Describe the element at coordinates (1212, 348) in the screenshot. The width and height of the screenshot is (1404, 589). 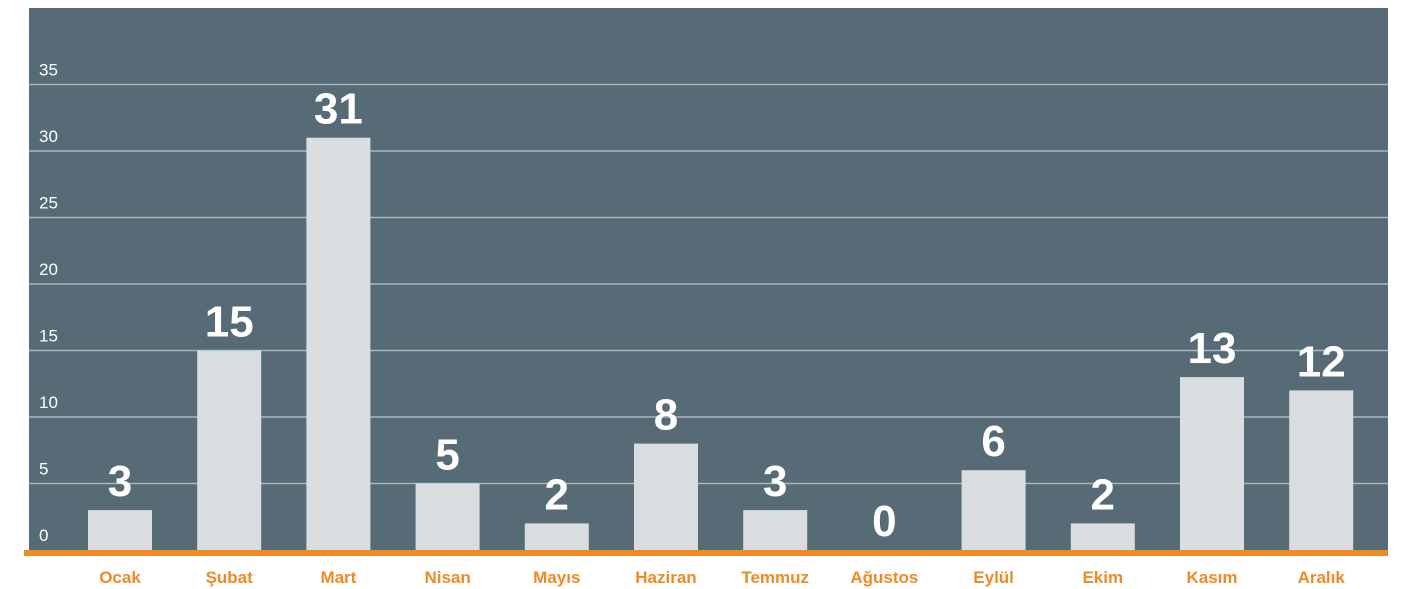
I see `data-label: 13` at that location.